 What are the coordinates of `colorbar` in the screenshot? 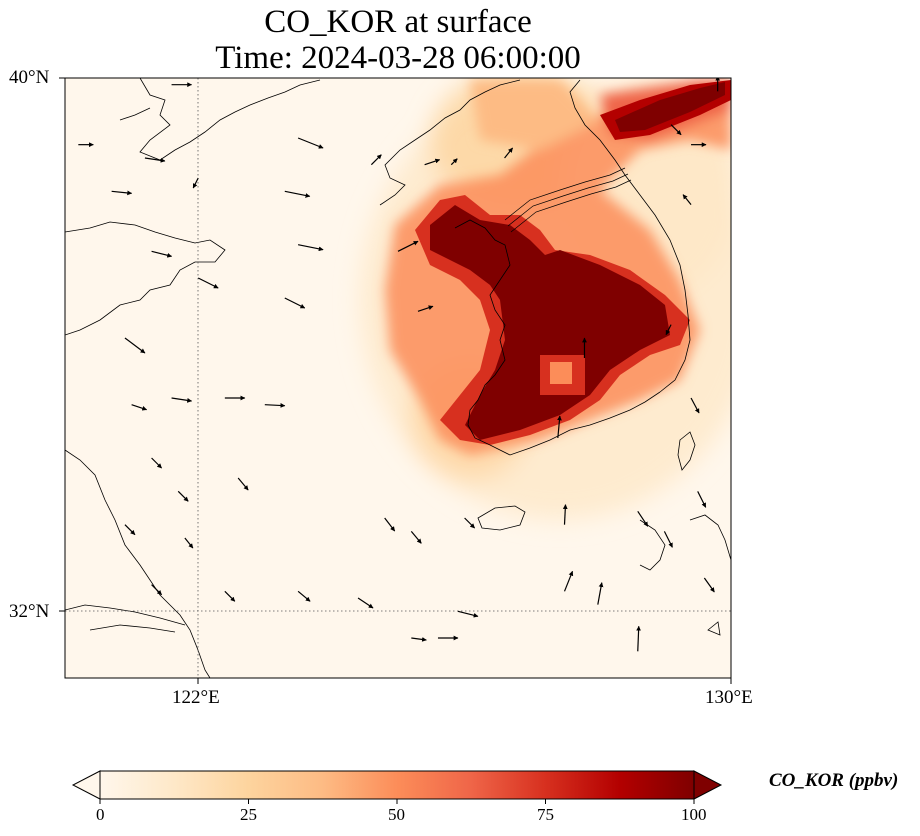 It's located at (397, 787).